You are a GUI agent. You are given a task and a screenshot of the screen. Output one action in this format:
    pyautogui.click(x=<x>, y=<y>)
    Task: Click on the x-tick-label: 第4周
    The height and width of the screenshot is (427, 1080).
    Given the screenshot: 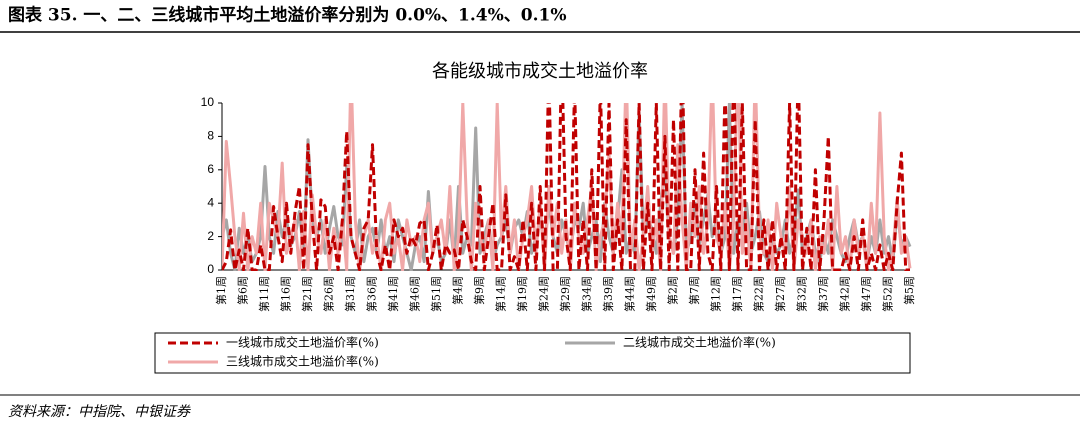 What is the action you would take?
    pyautogui.click(x=458, y=290)
    